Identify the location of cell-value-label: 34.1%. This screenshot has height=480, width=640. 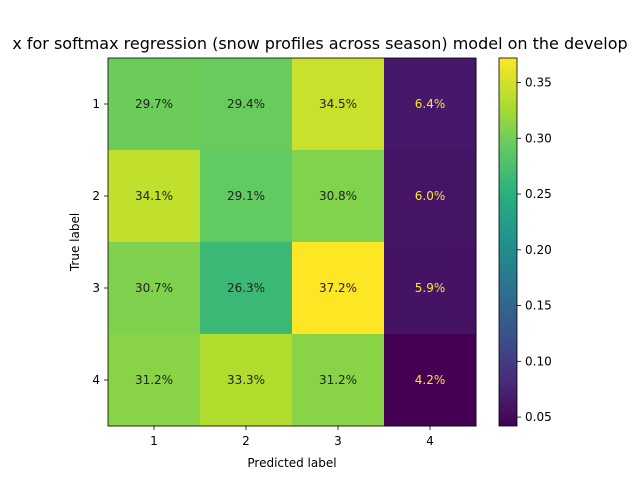
(154, 196).